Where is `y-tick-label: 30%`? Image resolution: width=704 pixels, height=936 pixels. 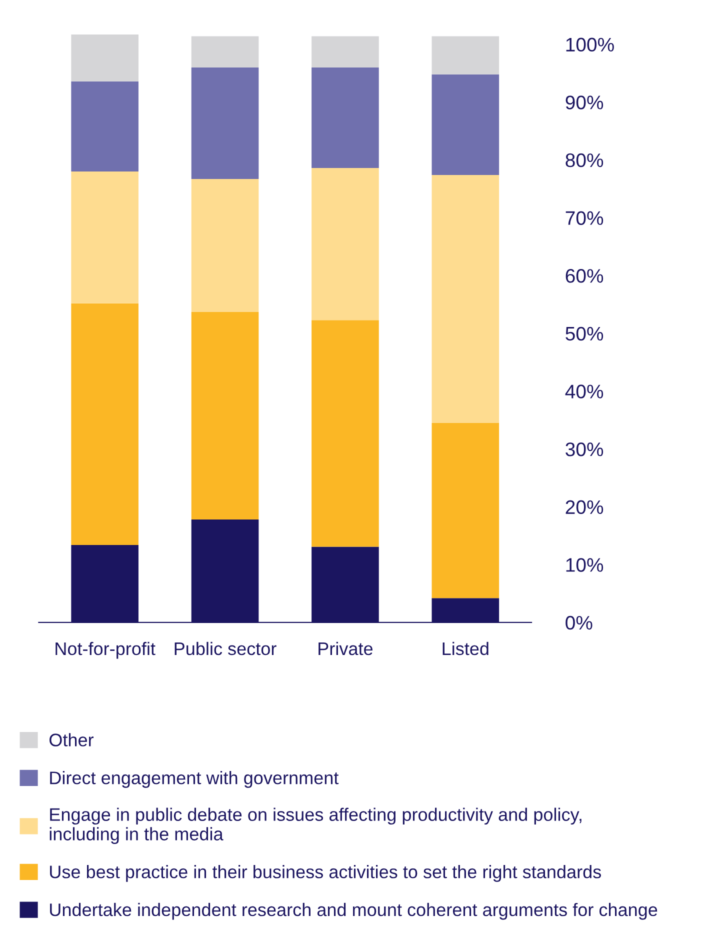
y-tick-label: 30% is located at coordinates (585, 449).